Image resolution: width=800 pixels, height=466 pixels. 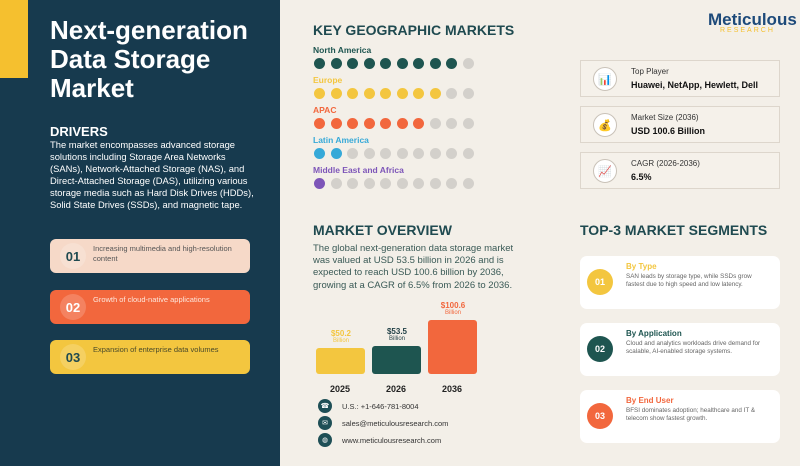 What do you see at coordinates (325, 406) in the screenshot?
I see `phone-icon: ☎` at bounding box center [325, 406].